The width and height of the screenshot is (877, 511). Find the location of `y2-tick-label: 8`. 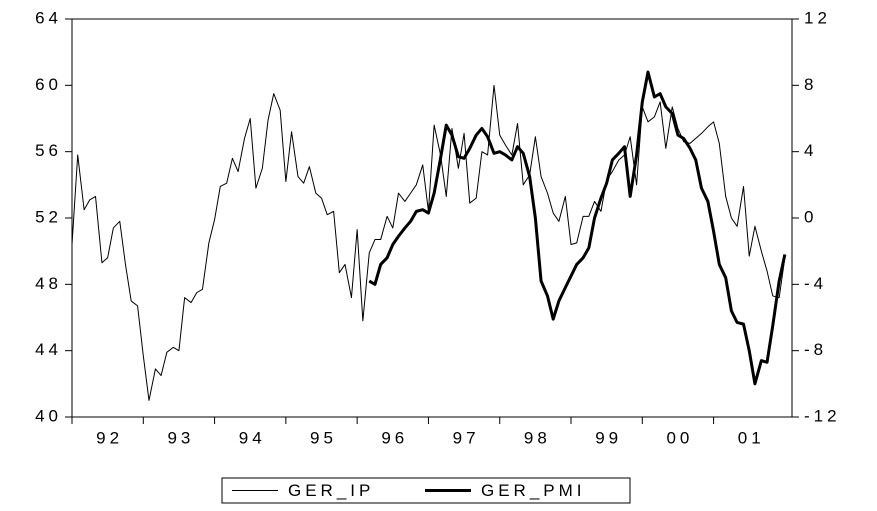

y2-tick-label: 8 is located at coordinates (810, 84).